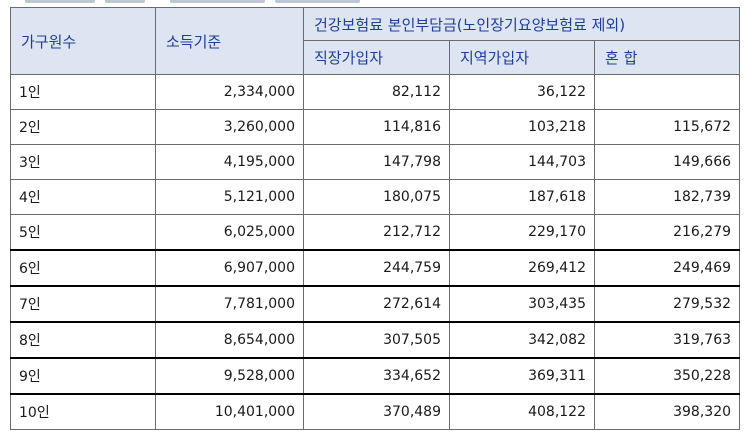 This screenshot has width=745, height=432. Describe the element at coordinates (229, 340) in the screenshot. I see `cell-income: 8,654,000` at that location.